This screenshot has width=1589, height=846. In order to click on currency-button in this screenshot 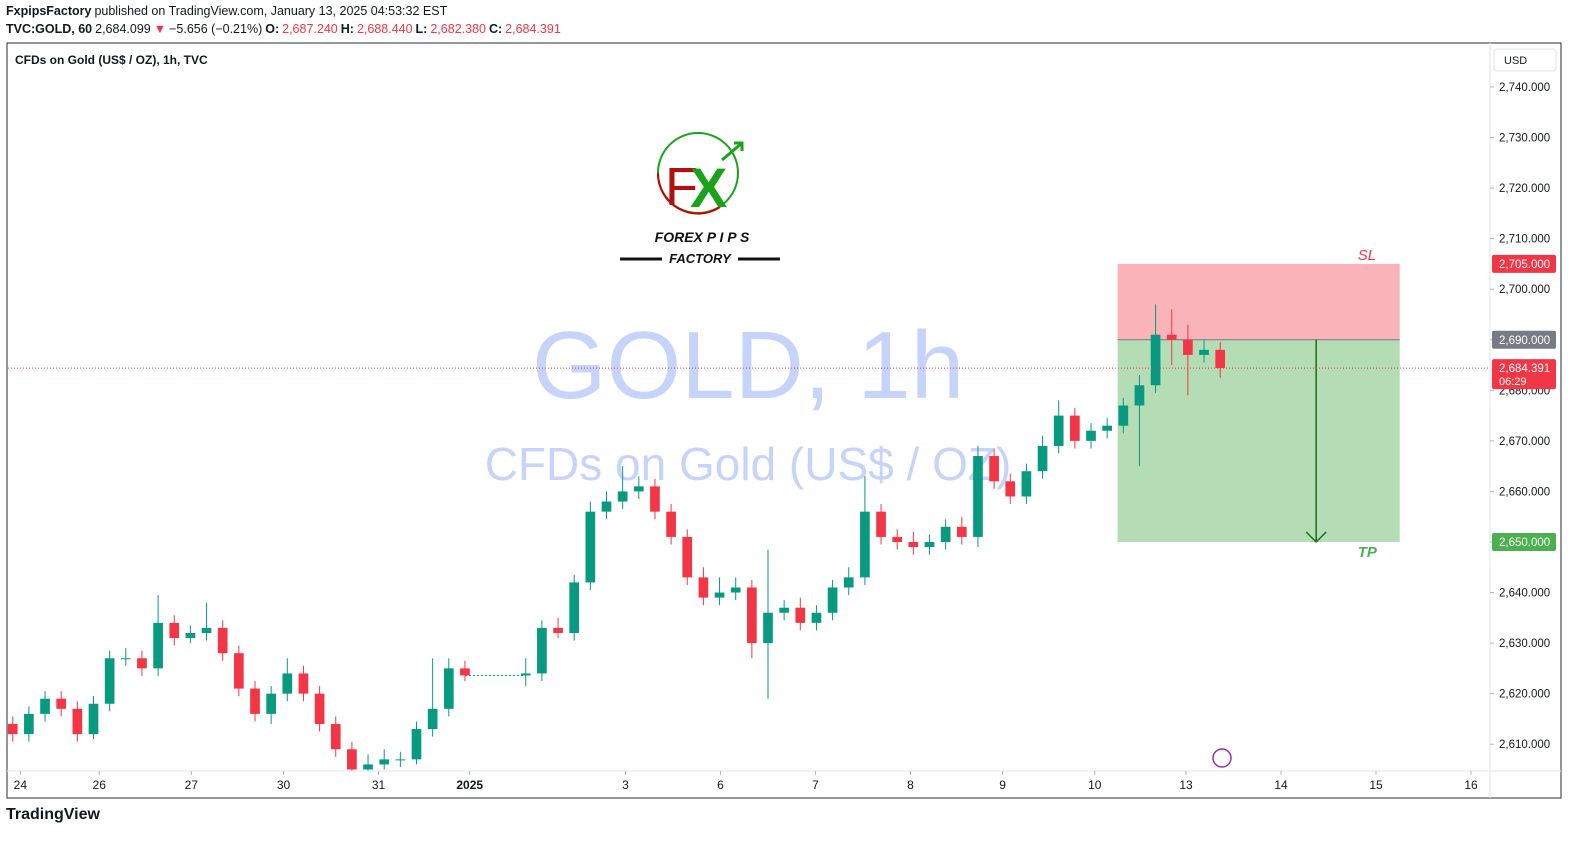, I will do `click(1525, 60)`.